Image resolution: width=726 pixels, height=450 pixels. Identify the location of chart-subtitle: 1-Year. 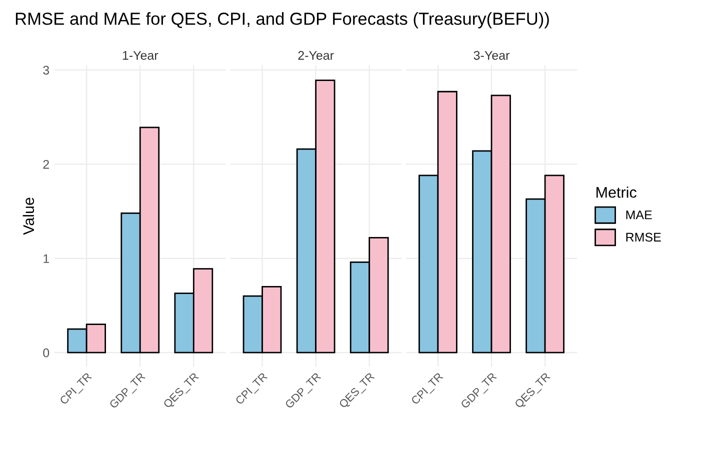
(140, 55).